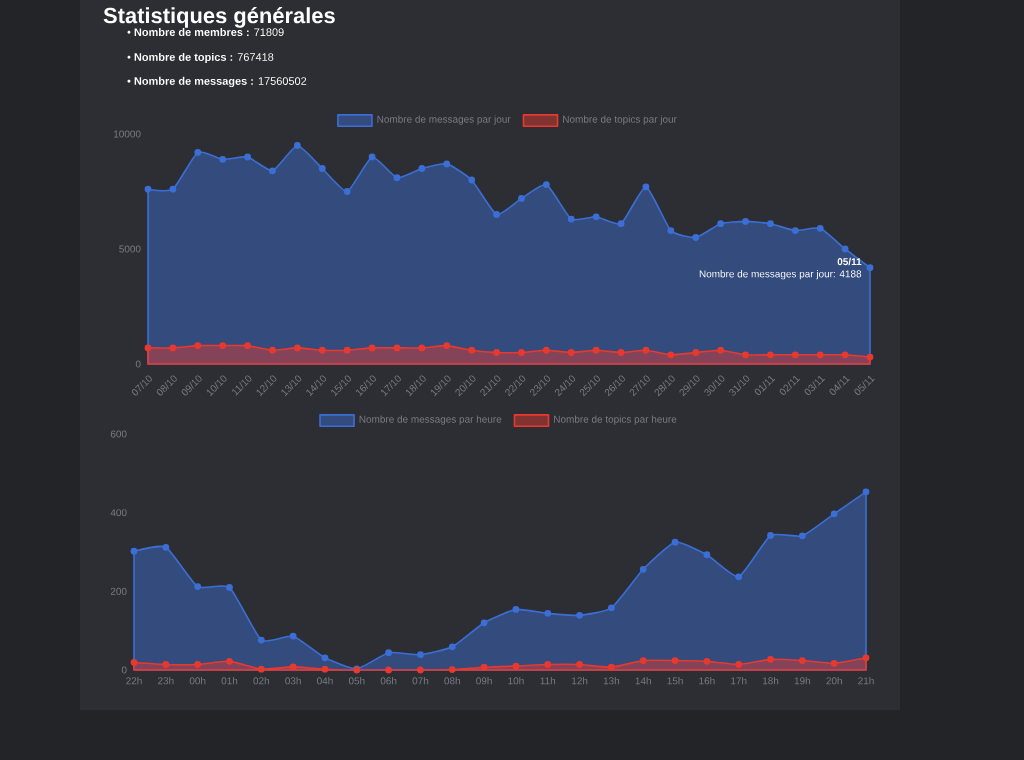  Describe the element at coordinates (219, 17) in the screenshot. I see `chart-title: Statistiques générales` at that location.